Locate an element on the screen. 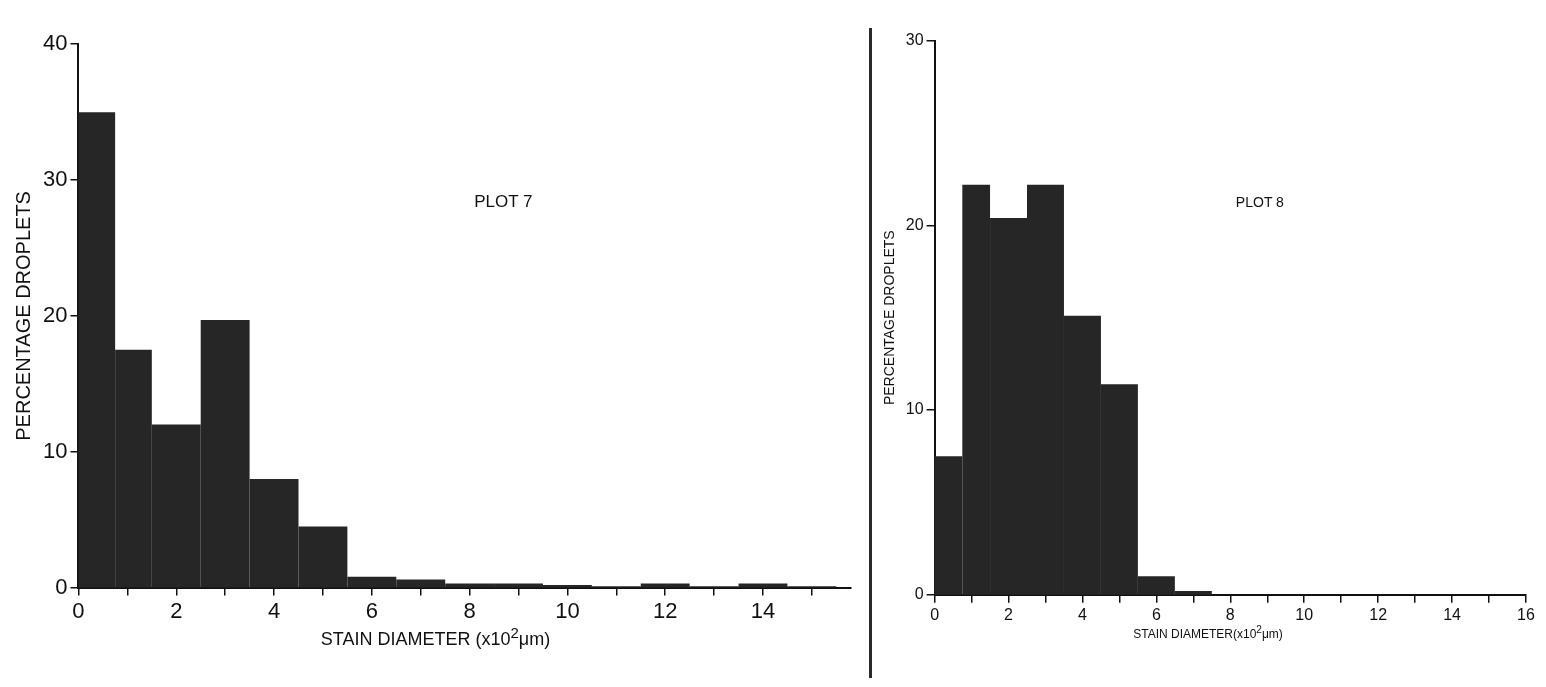  annotation: PLOT 8 is located at coordinates (1260, 201).